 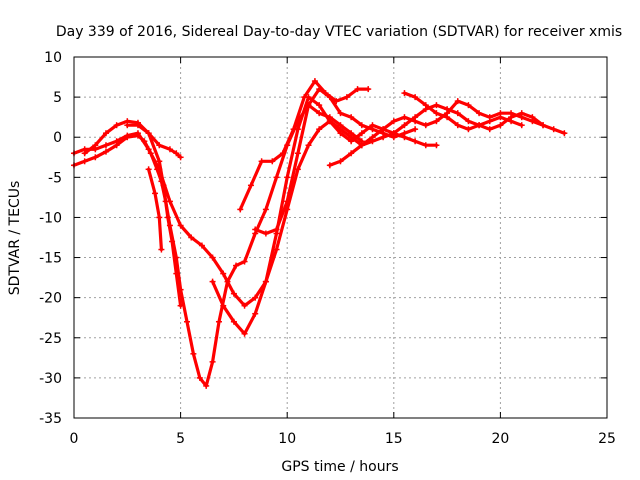 I want to click on y-tick-label: -25, so click(x=50, y=339).